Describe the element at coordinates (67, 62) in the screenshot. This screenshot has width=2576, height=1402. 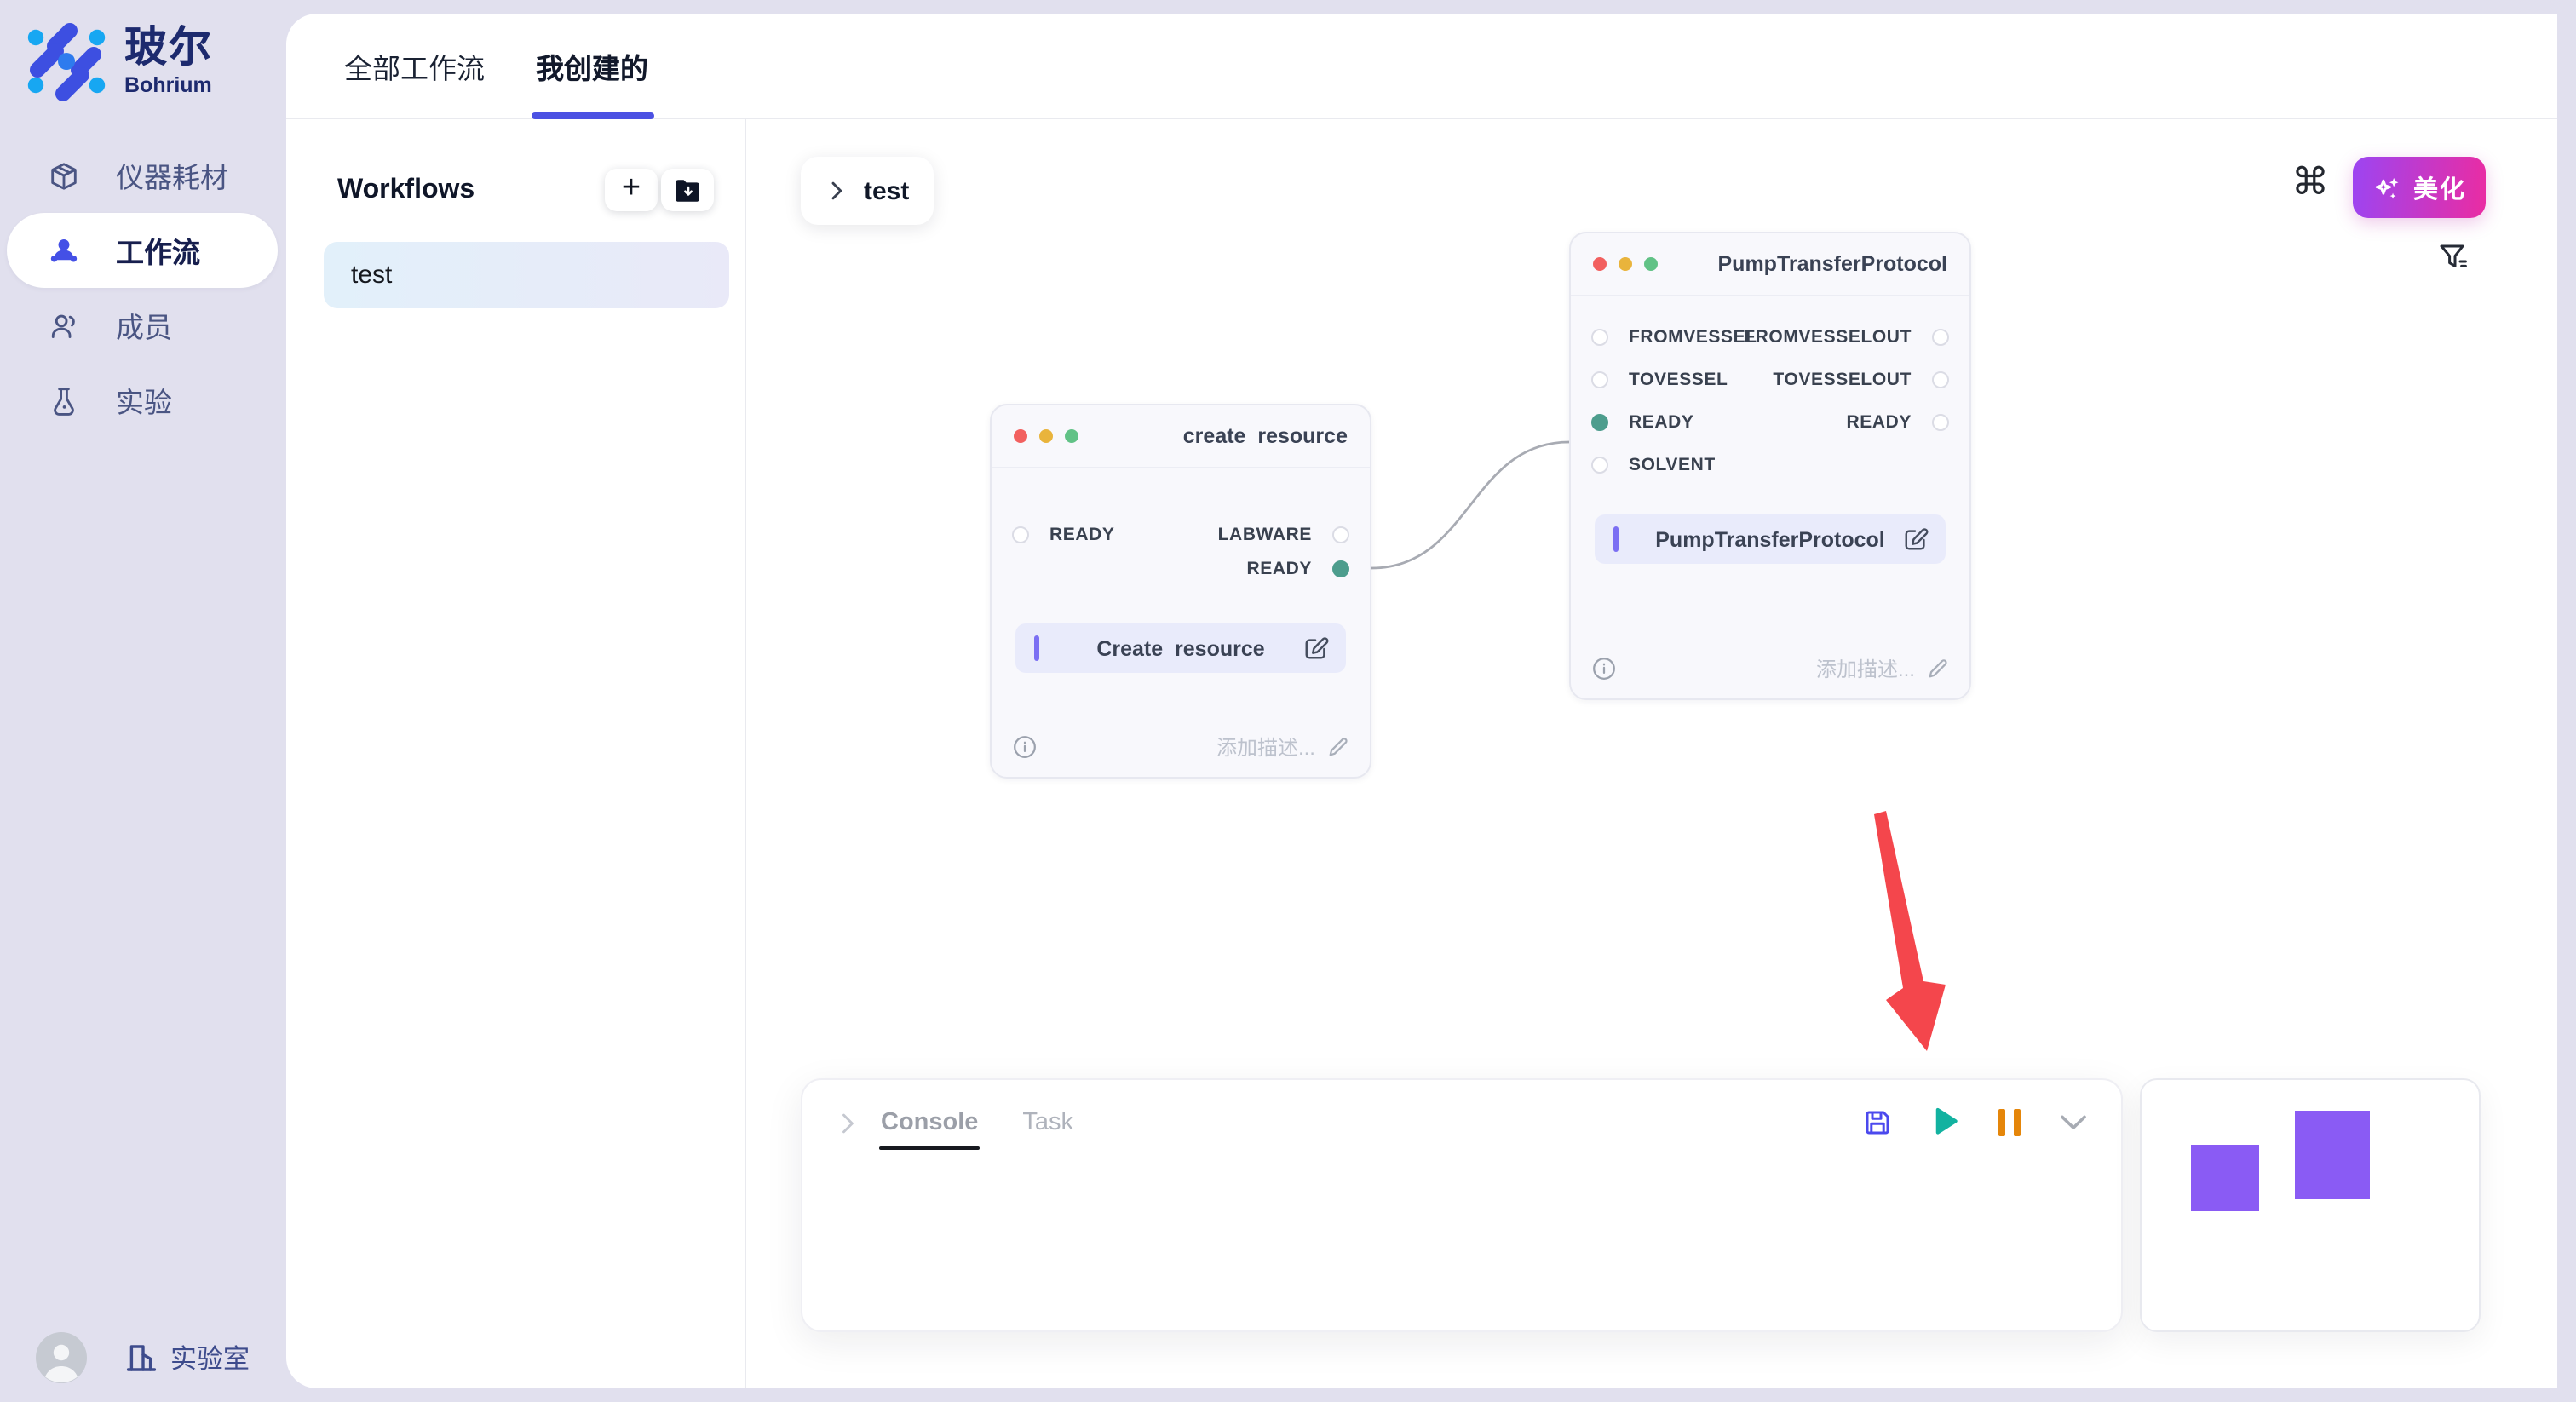
I see `bohrium-logo-icon` at that location.